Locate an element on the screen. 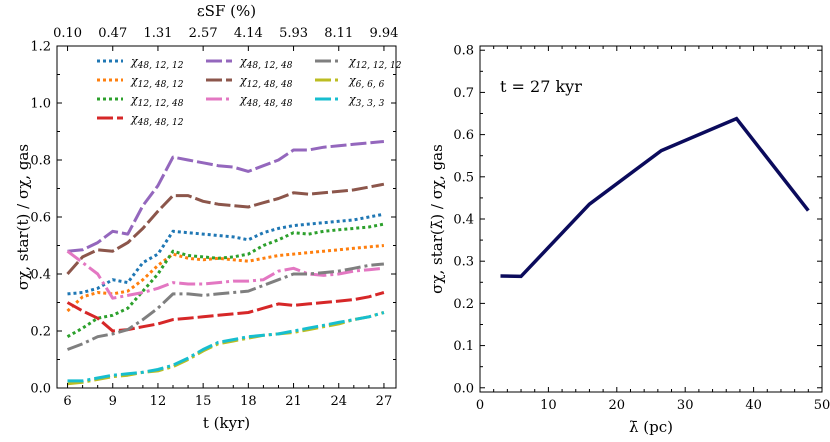  x-tick-label: 20 is located at coordinates (617, 405).